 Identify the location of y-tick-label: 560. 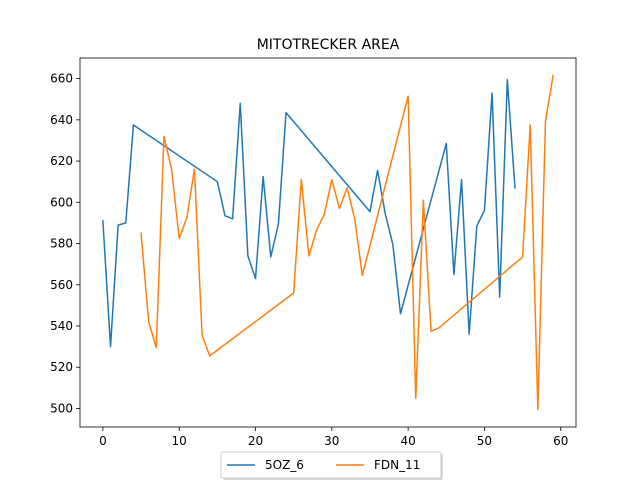
(61, 285).